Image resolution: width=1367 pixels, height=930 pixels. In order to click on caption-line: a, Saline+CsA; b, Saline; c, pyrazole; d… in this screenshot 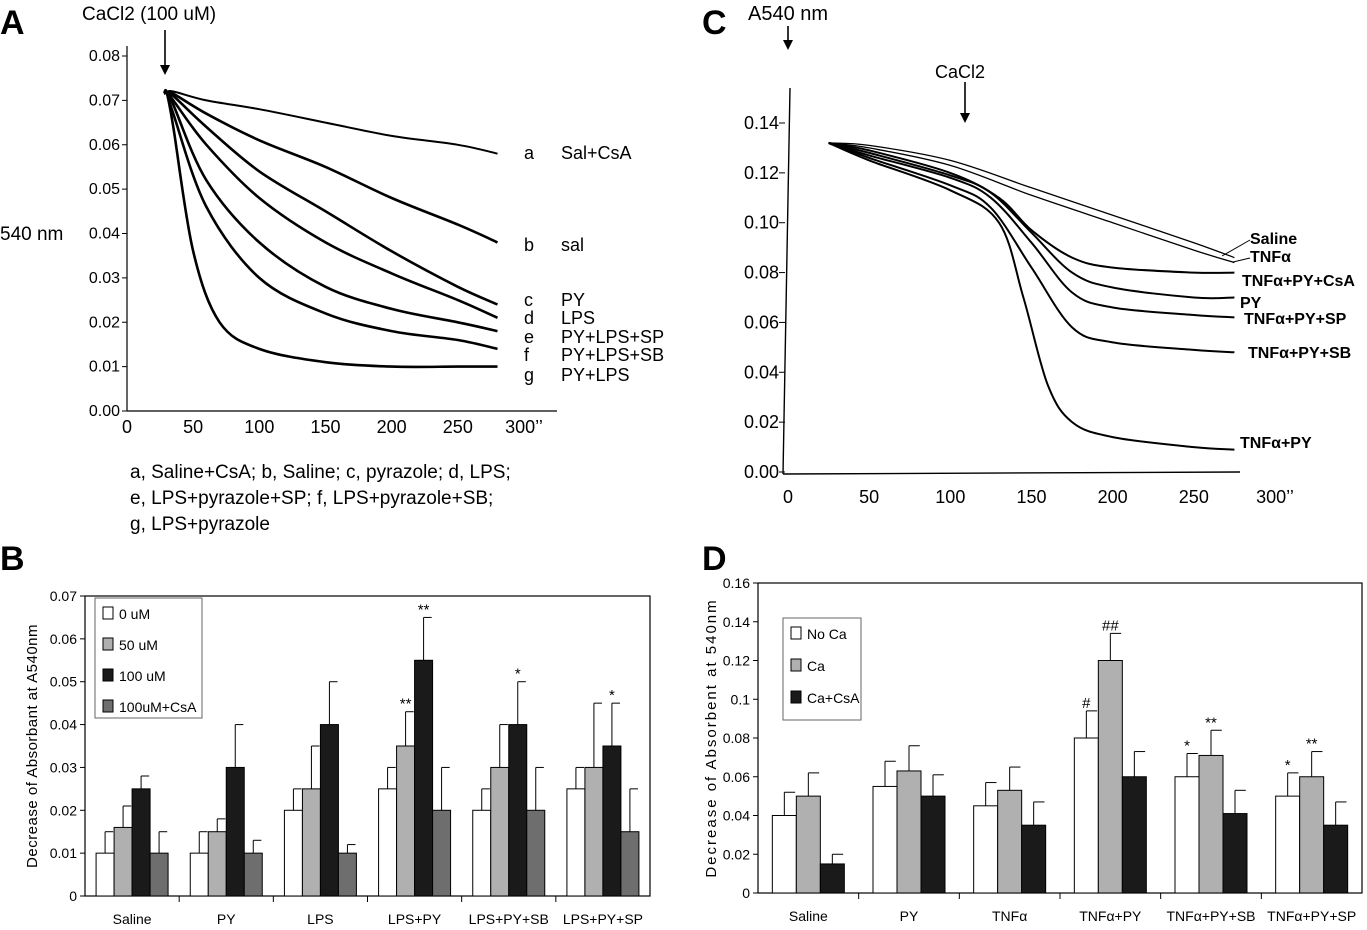, I will do `click(320, 472)`.